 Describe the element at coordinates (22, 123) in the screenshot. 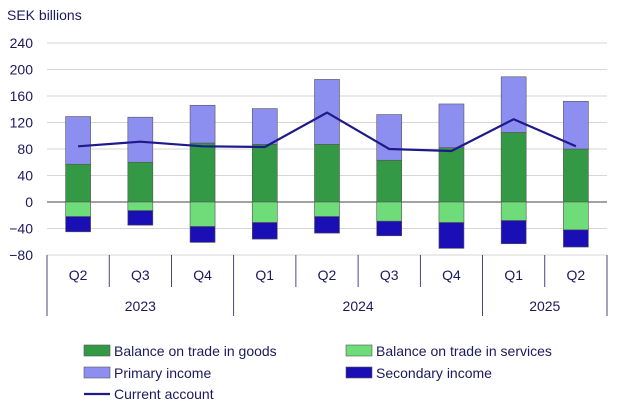

I see `y-tick-label: 120` at that location.